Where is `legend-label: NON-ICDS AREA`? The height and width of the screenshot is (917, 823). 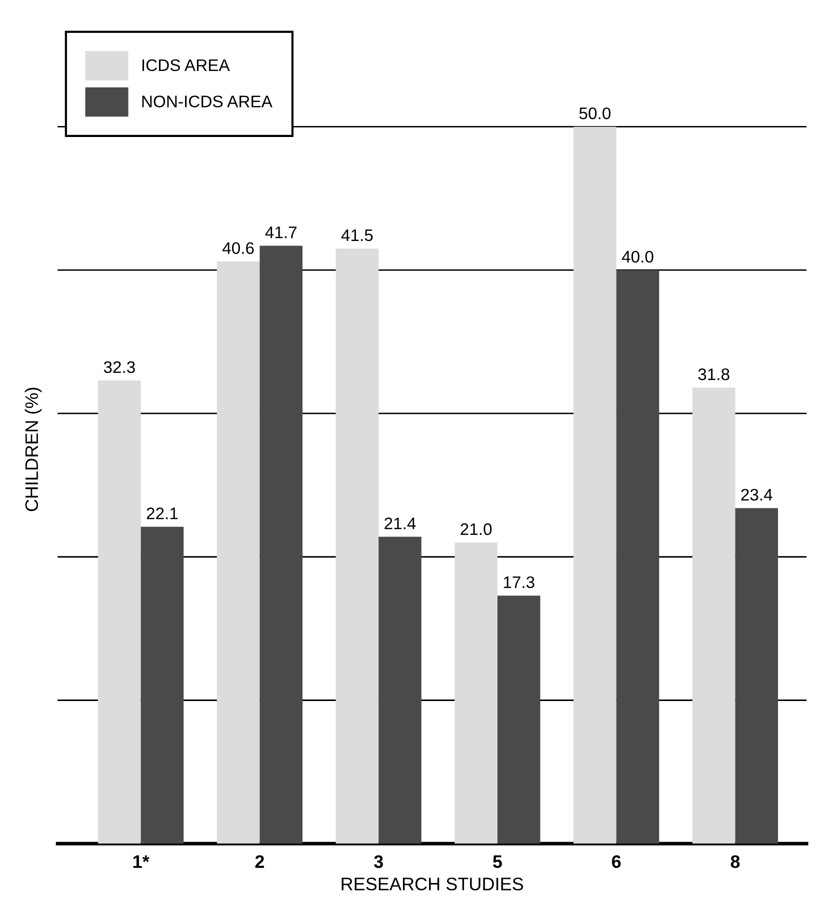 legend-label: NON-ICDS AREA is located at coordinates (207, 102).